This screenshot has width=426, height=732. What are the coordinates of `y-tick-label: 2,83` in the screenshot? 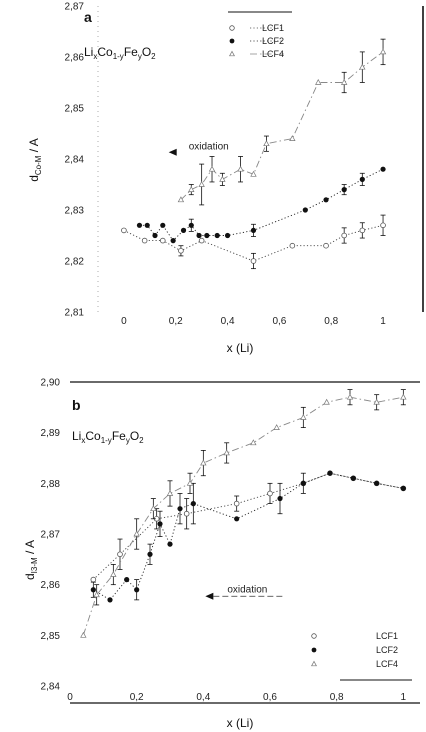 It's located at (75, 211).